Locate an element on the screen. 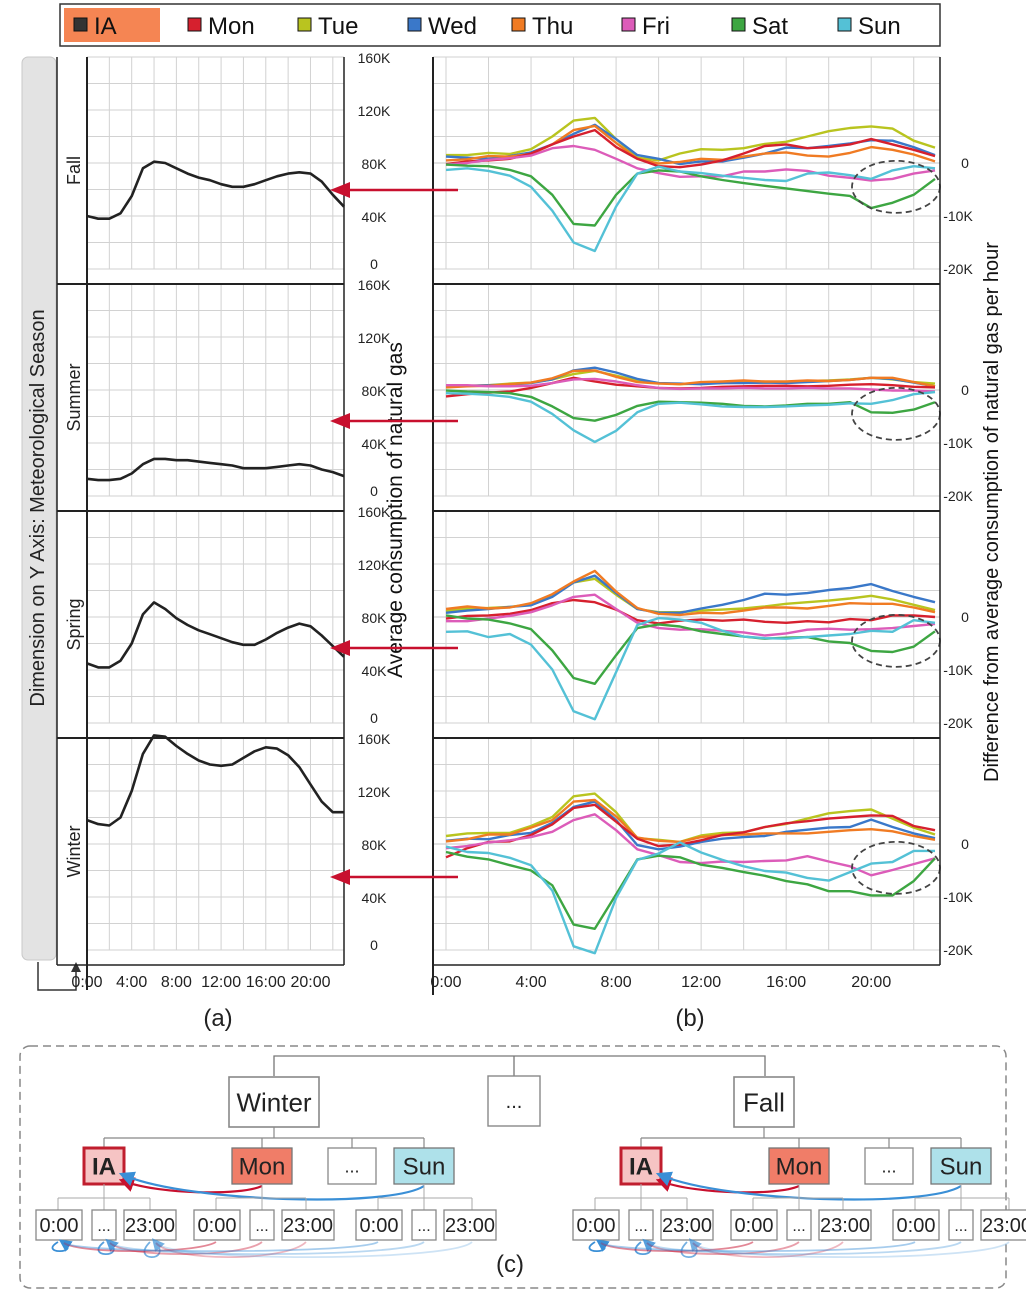 This screenshot has height=1300, width=1026. panel-link-arrows is located at coordinates (394, 533).